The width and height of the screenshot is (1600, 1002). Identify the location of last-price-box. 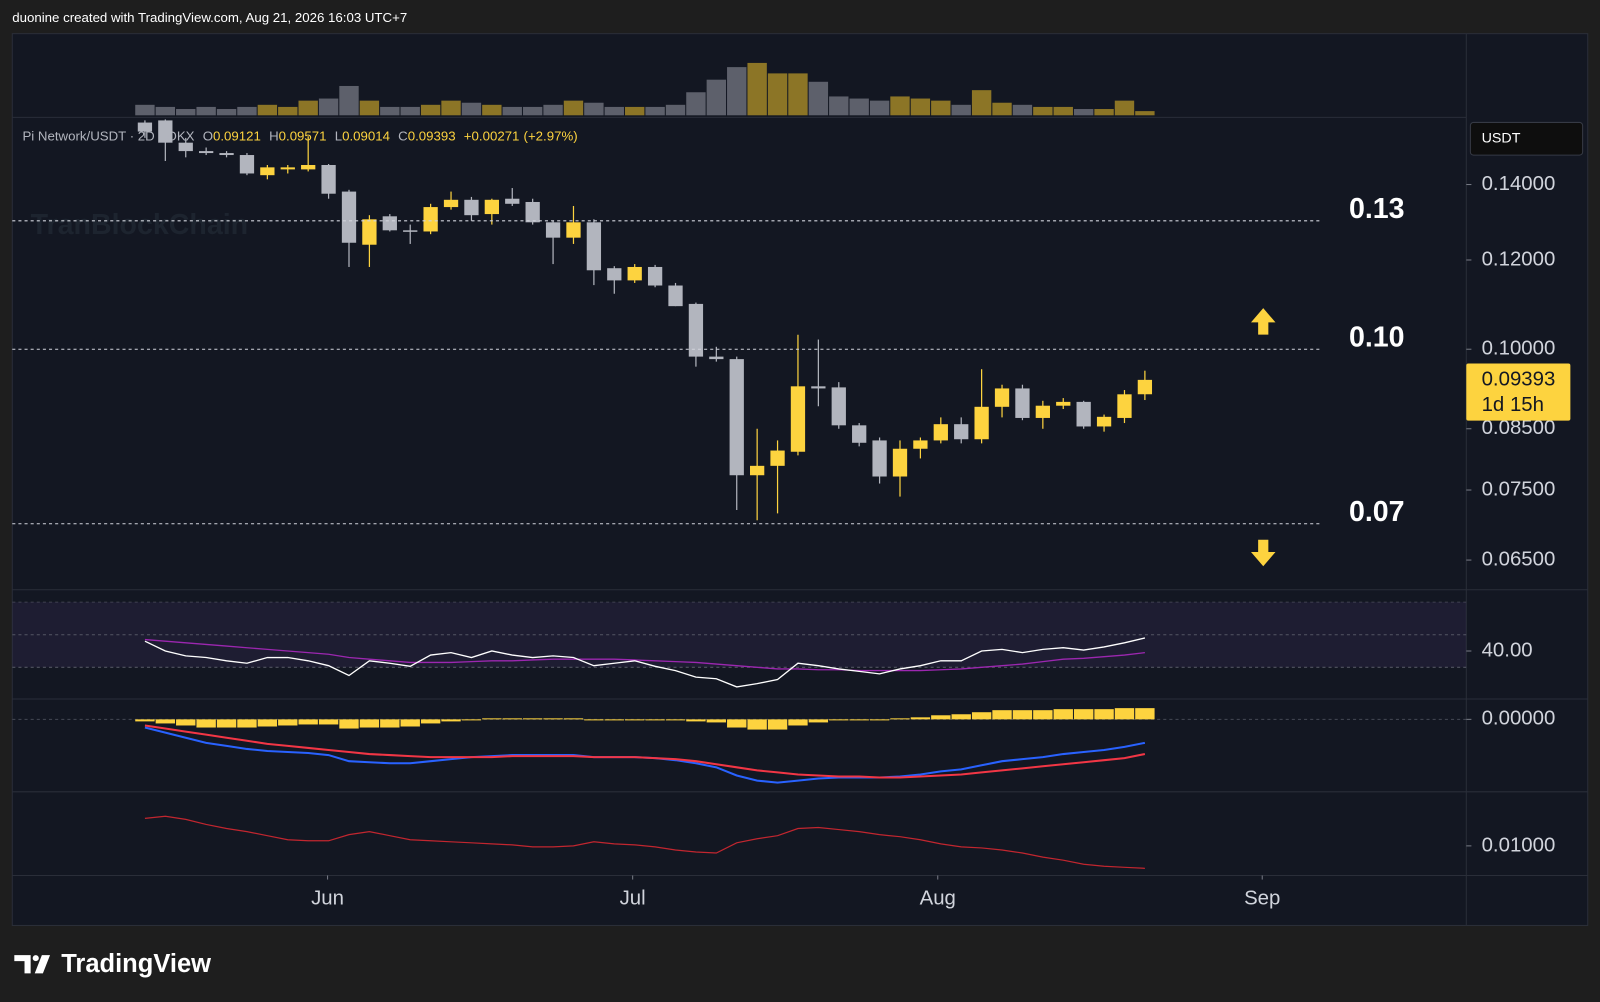
(1518, 392).